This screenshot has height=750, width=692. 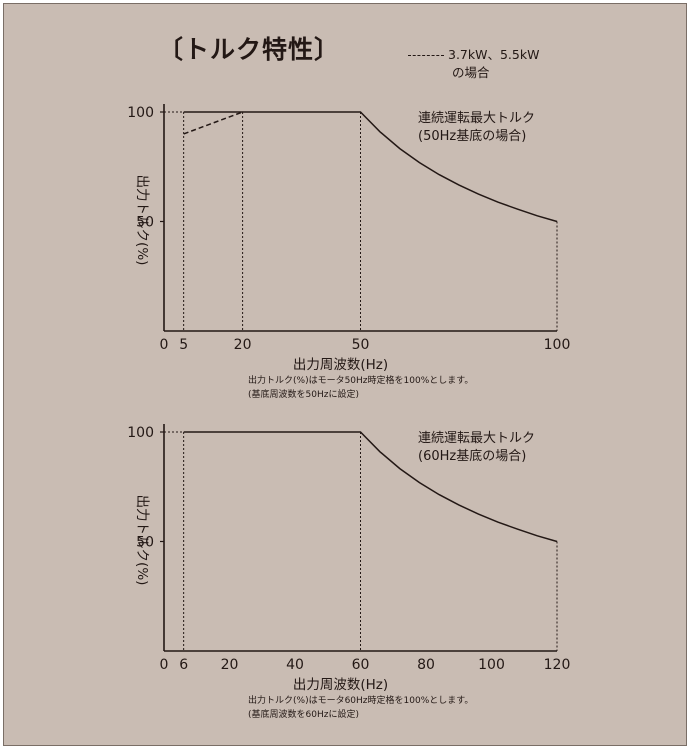 I want to click on chart1-x-tick-label: 20, so click(x=243, y=345).